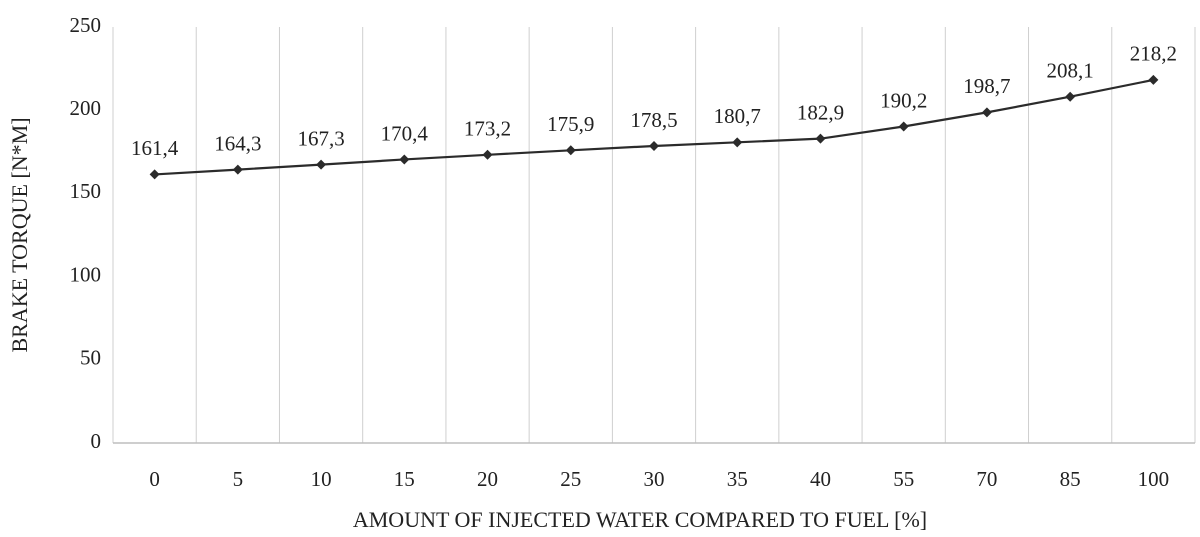 This screenshot has width=1200, height=537. Describe the element at coordinates (654, 479) in the screenshot. I see `x-tick-label: 30` at that location.